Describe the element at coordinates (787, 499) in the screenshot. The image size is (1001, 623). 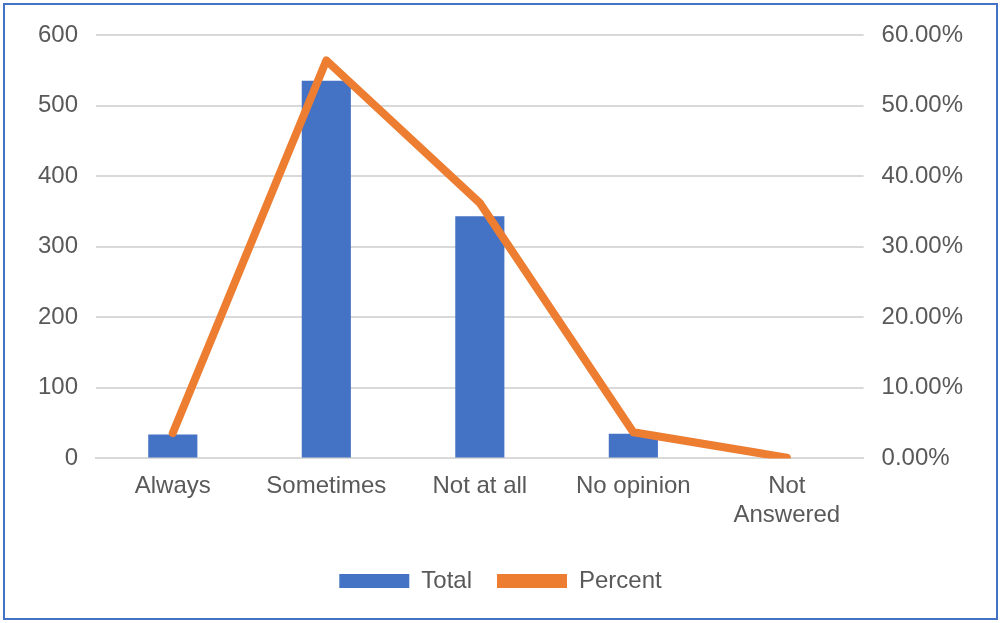
I see `x-tick-label: Not Answered` at that location.